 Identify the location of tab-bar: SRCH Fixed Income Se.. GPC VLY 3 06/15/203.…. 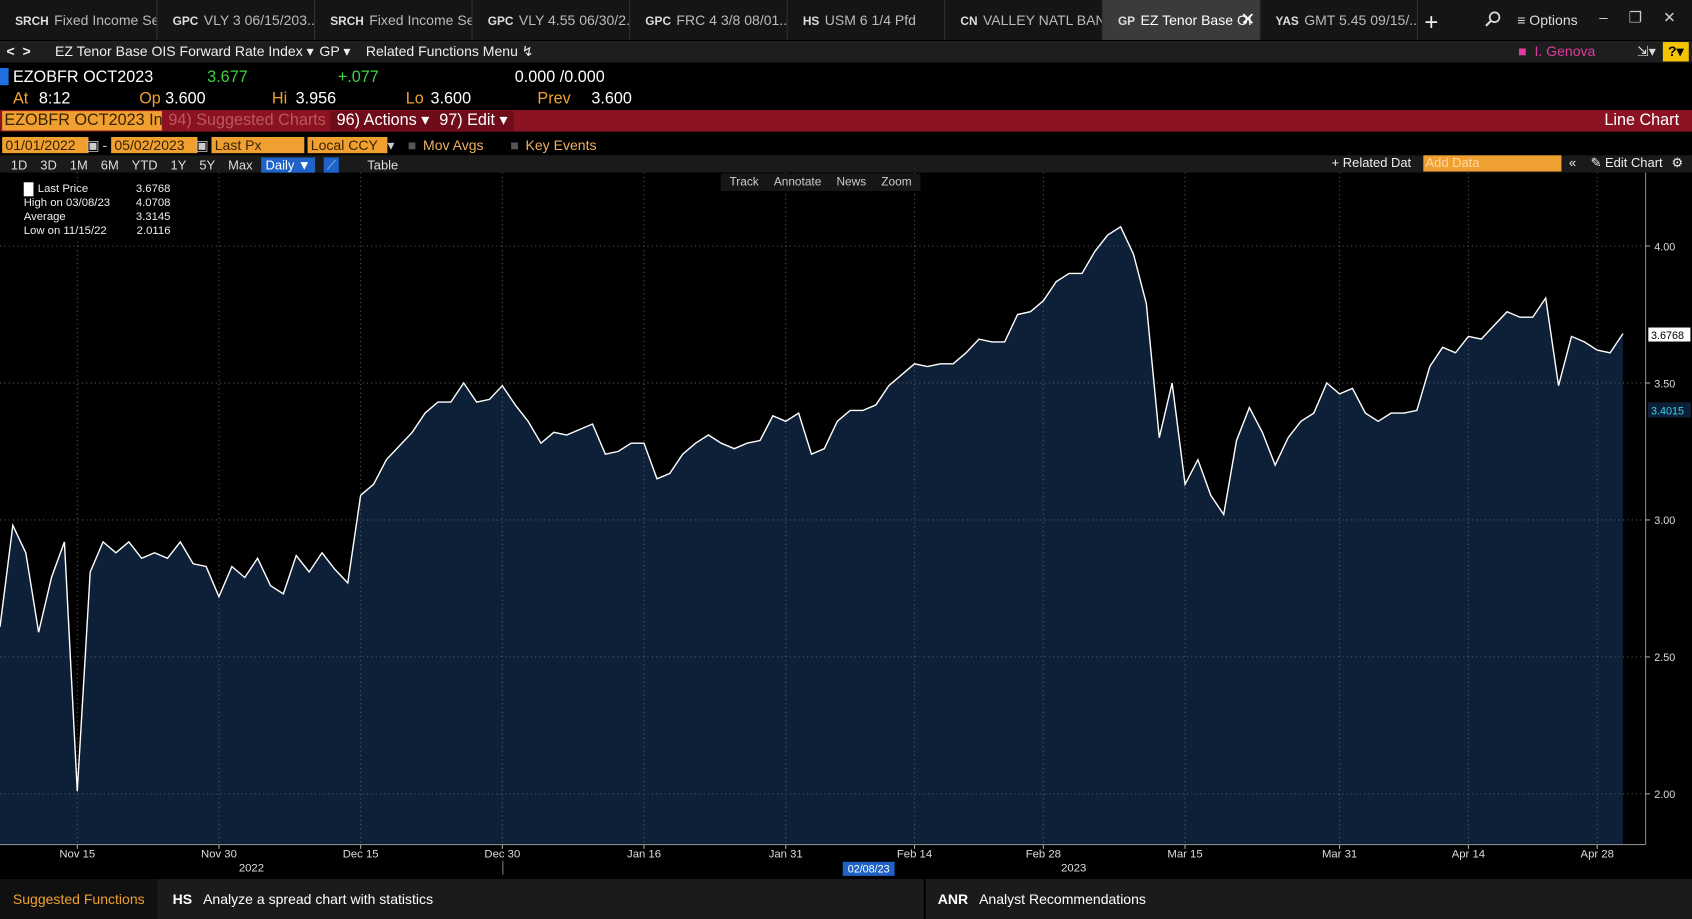
(846, 20).